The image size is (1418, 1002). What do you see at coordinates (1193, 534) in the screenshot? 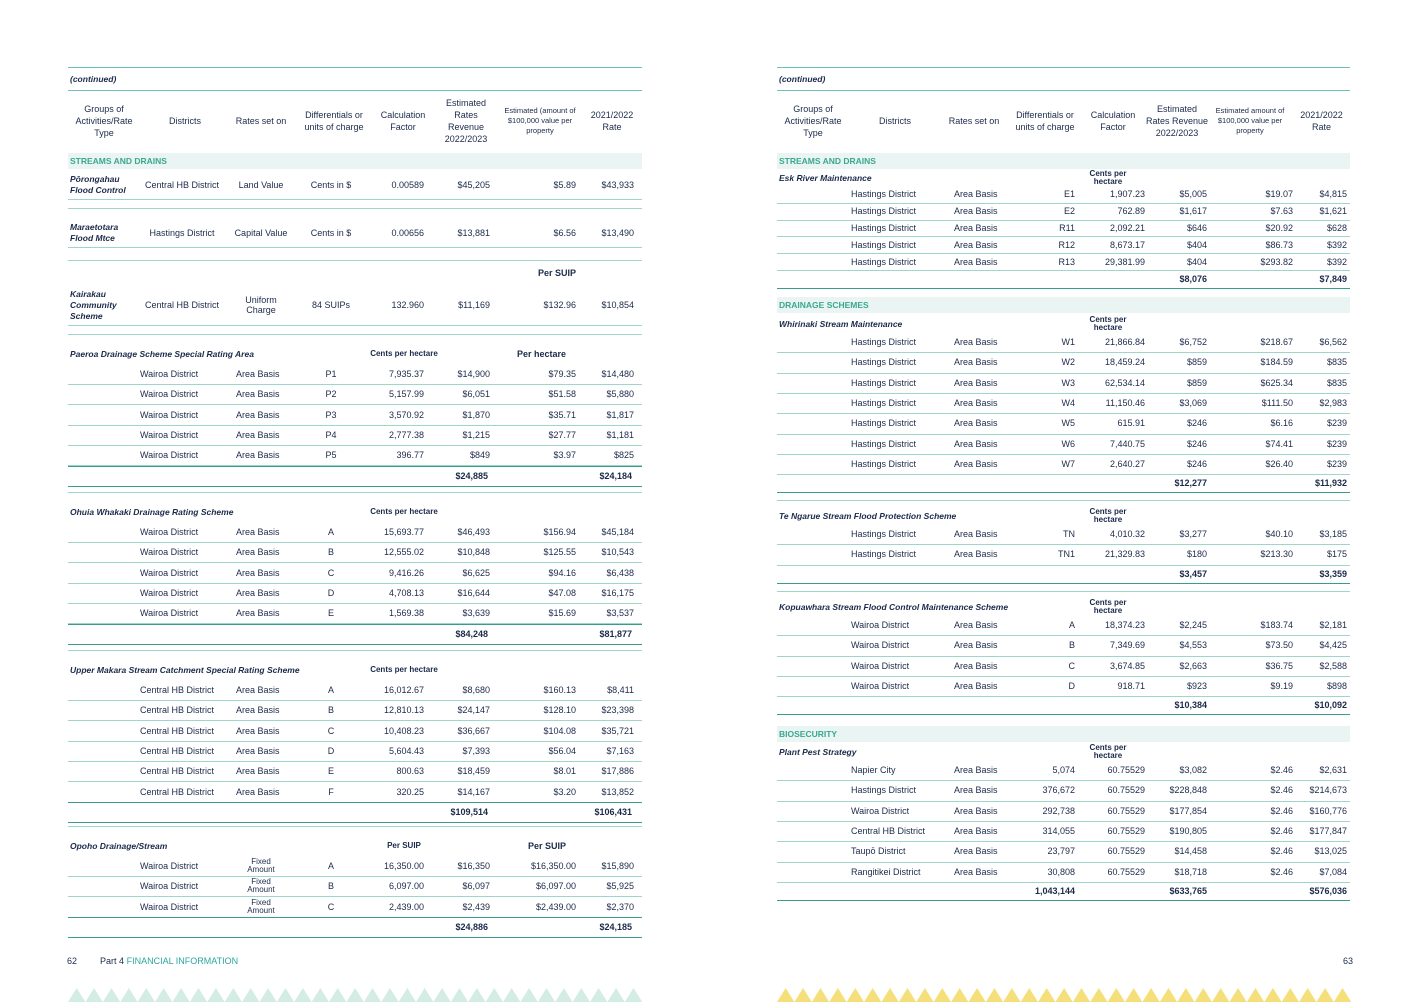
I see `revenue-cell: $3,277` at bounding box center [1193, 534].